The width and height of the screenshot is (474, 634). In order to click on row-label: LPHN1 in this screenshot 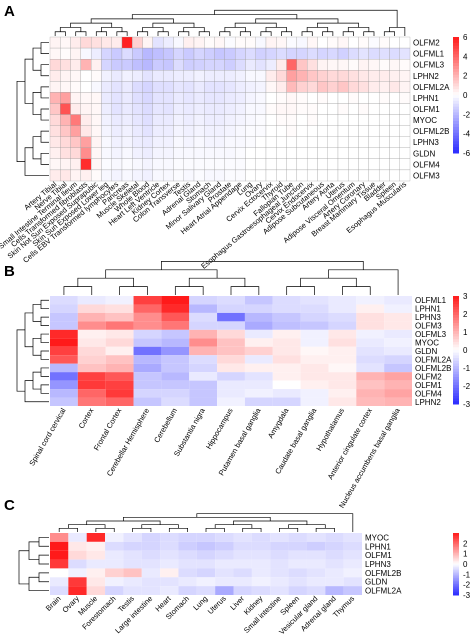, I will do `click(426, 98)`.